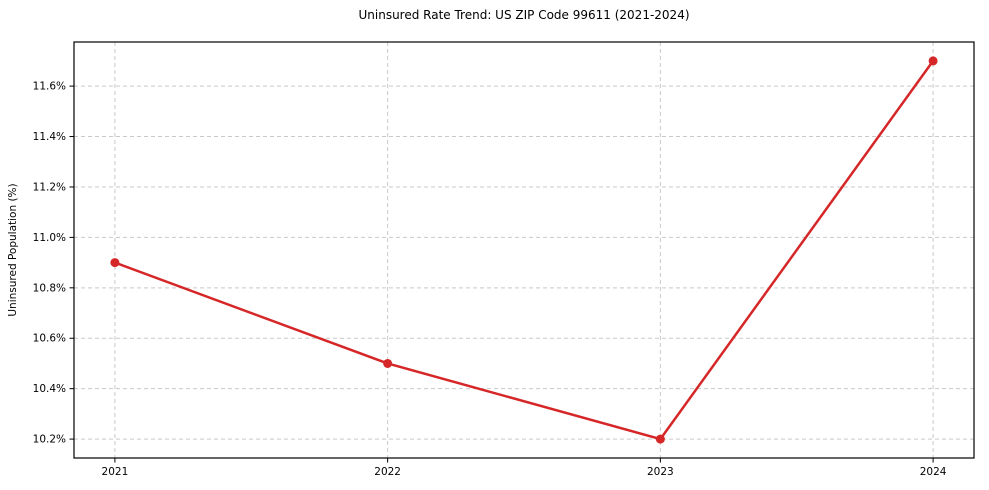  I want to click on y-tick-label: 10.6%, so click(49, 339).